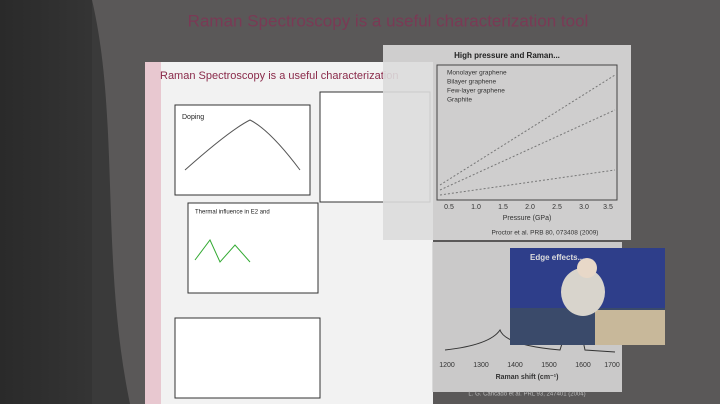 The width and height of the screenshot is (720, 404). Describe the element at coordinates (527, 218) in the screenshot. I see `x-axis-label: Pressure (GPa)` at that location.